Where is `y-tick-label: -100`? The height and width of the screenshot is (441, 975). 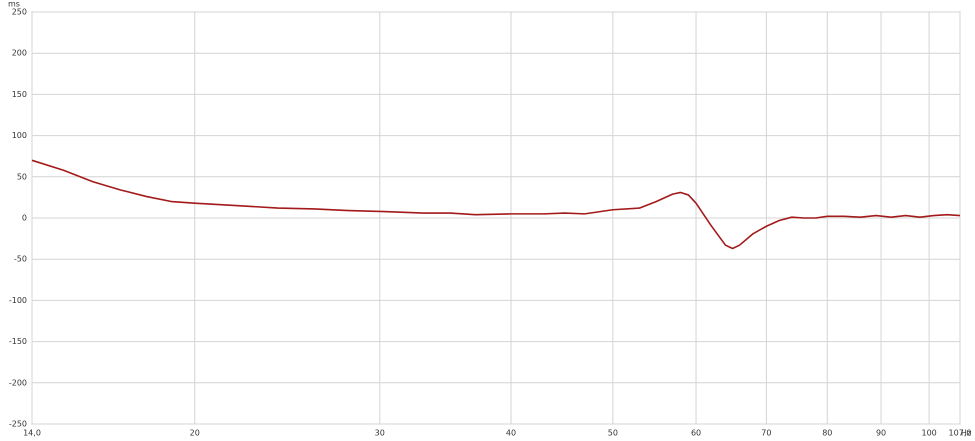
y-tick-label: -100 is located at coordinates (18, 300).